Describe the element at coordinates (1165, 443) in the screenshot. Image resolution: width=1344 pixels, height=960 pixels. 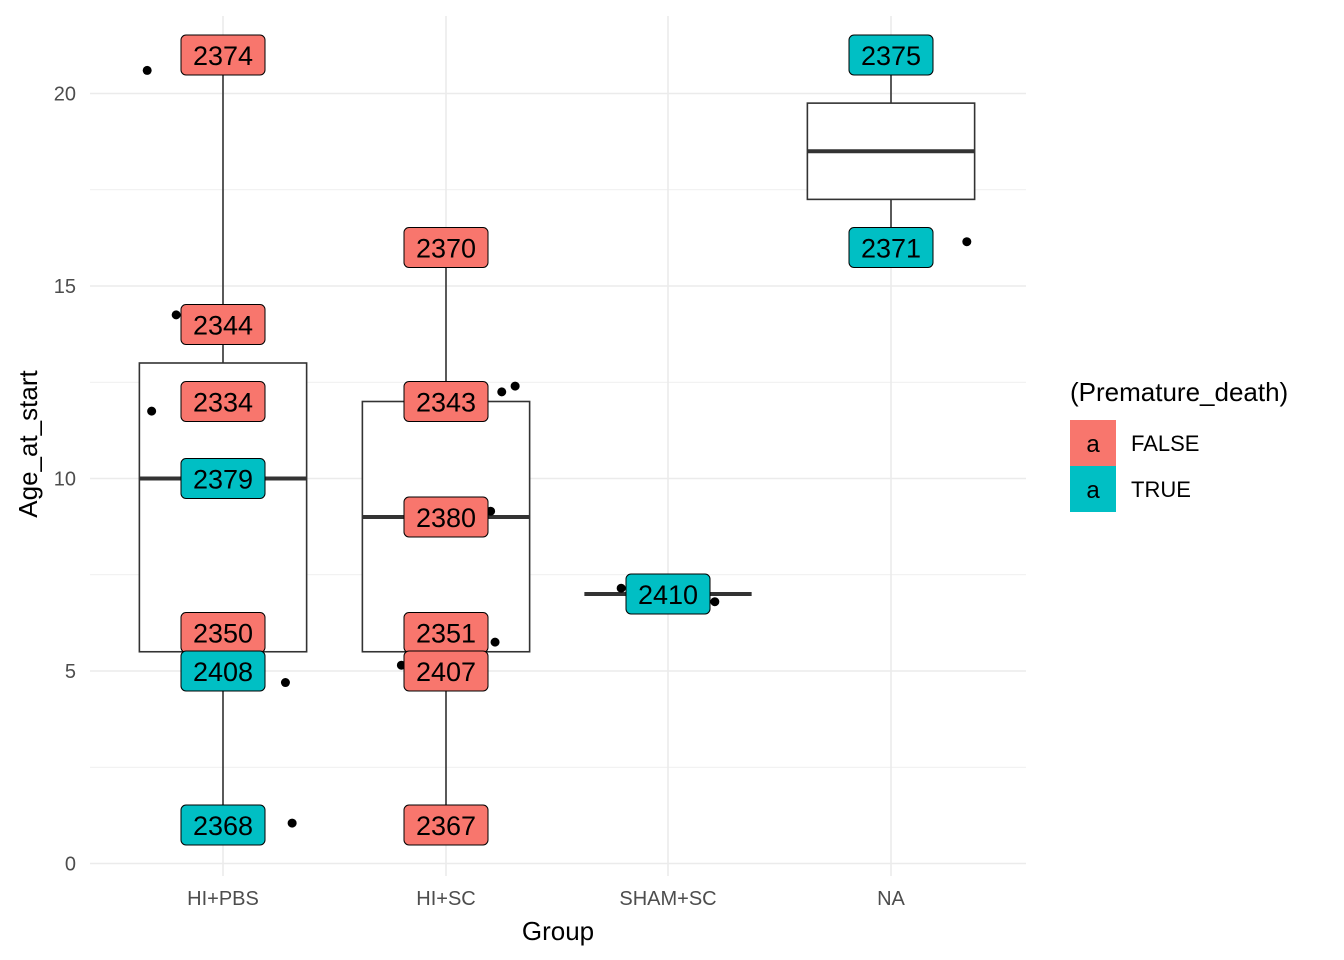
I see `legend-label: FALSE` at that location.